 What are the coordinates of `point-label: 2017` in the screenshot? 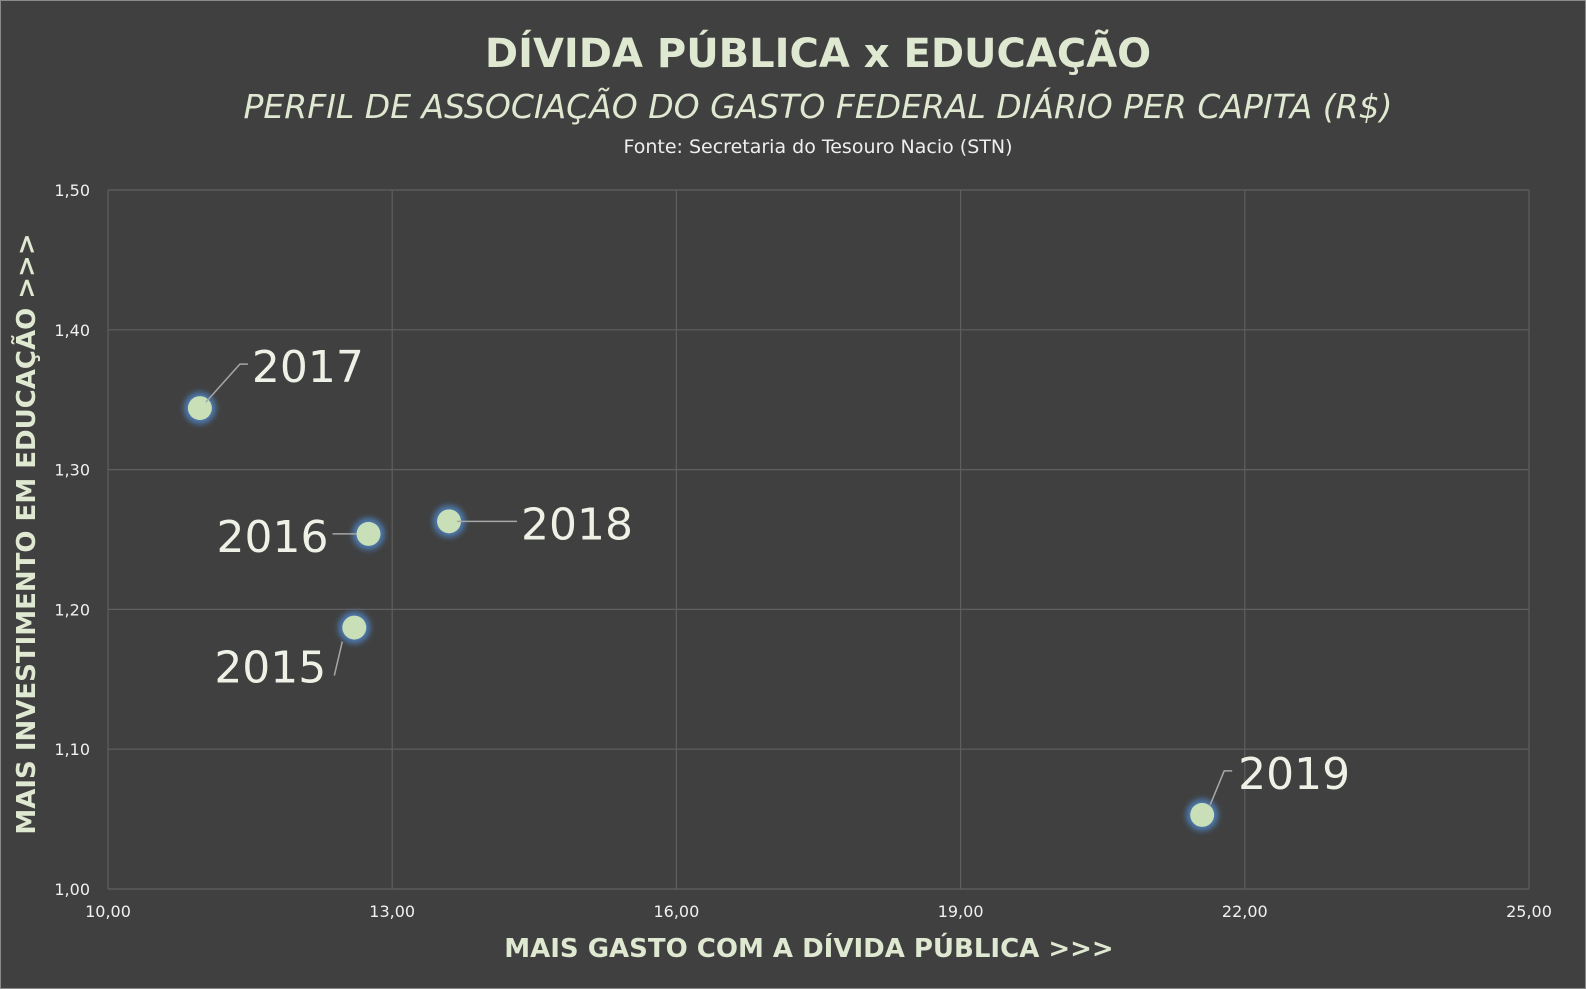 It's located at (308, 367).